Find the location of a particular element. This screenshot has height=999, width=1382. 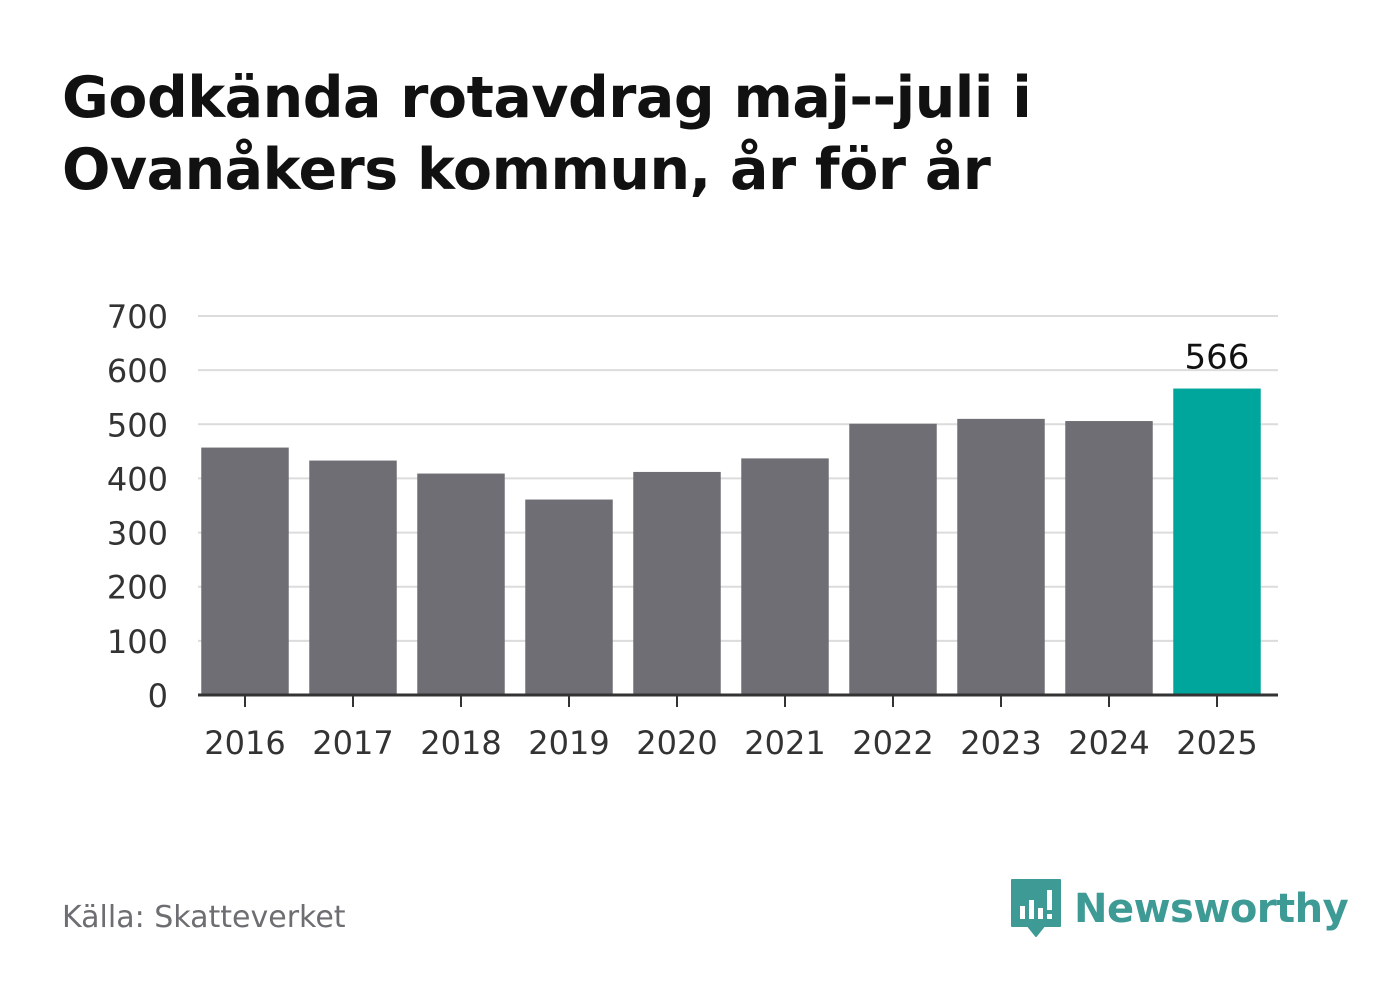

data-labels: 566 is located at coordinates (1217, 358).